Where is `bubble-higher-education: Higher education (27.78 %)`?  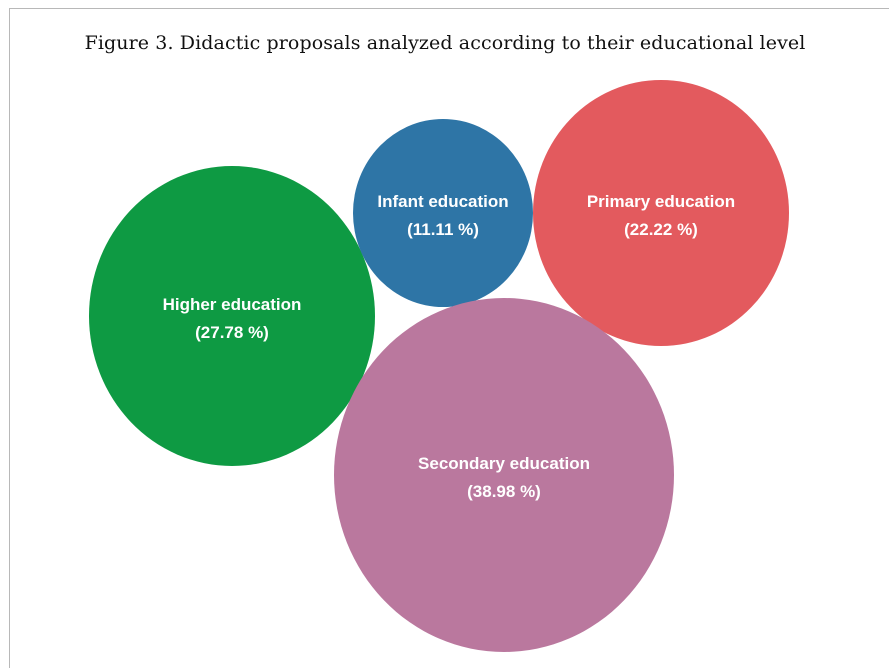
bubble-higher-education: Higher education (27.78 %) is located at coordinates (232, 316).